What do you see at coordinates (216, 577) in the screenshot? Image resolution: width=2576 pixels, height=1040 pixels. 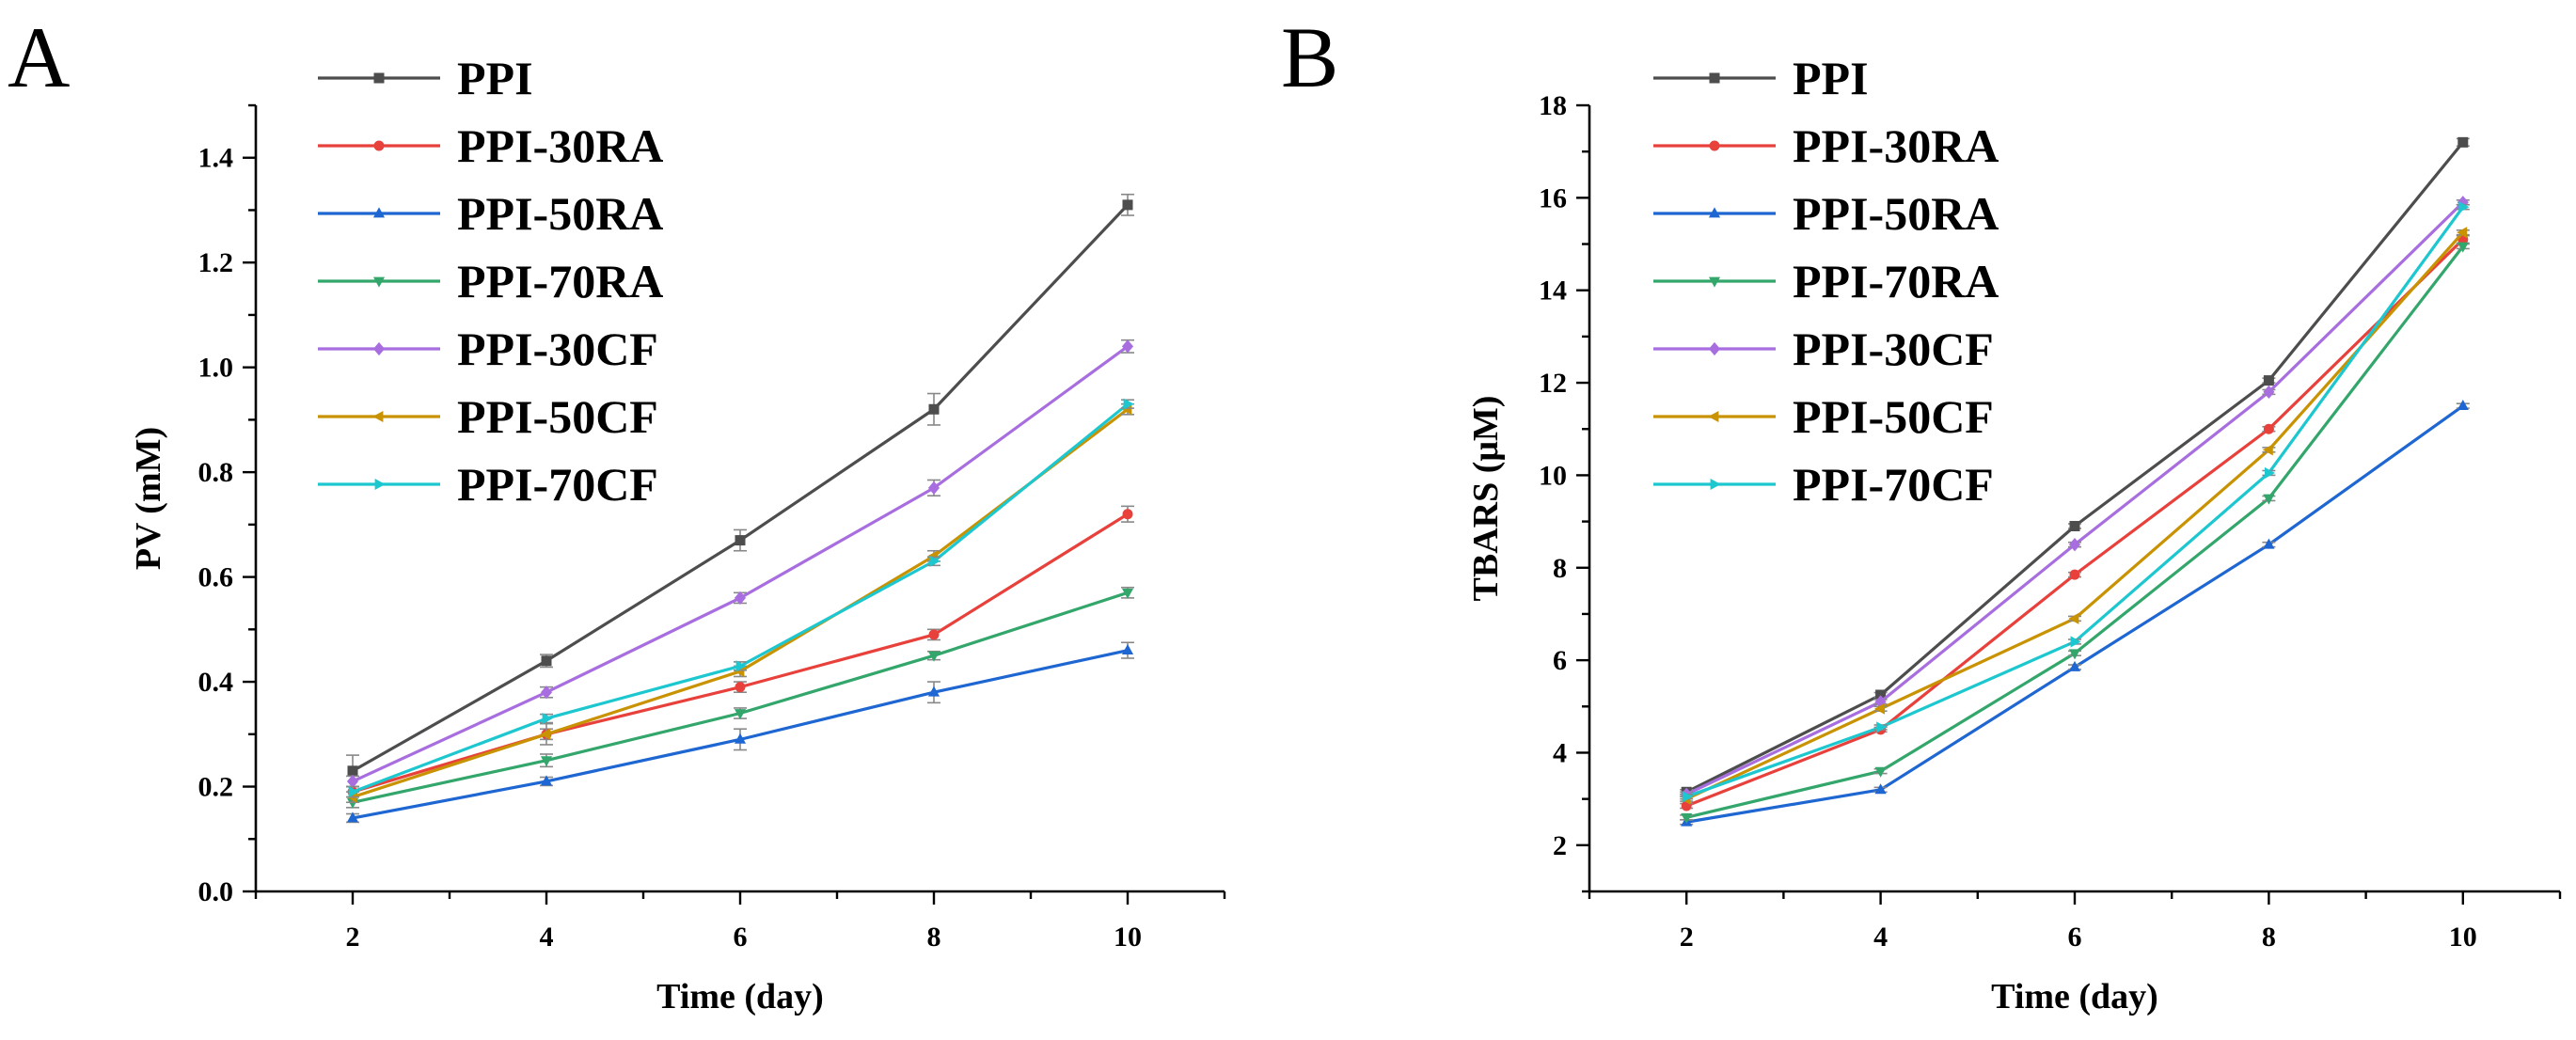 I see `y-tick-label: 0.6` at bounding box center [216, 577].